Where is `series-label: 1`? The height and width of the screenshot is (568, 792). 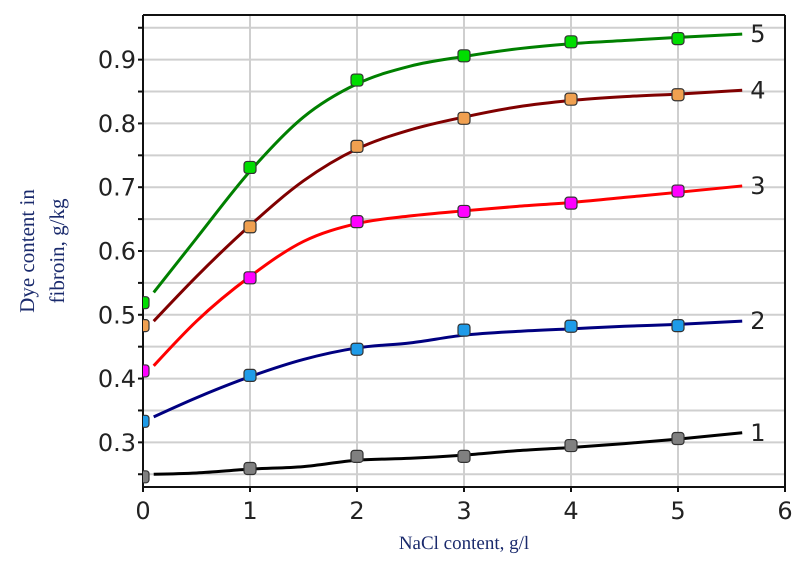
series-label: 1 is located at coordinates (758, 432).